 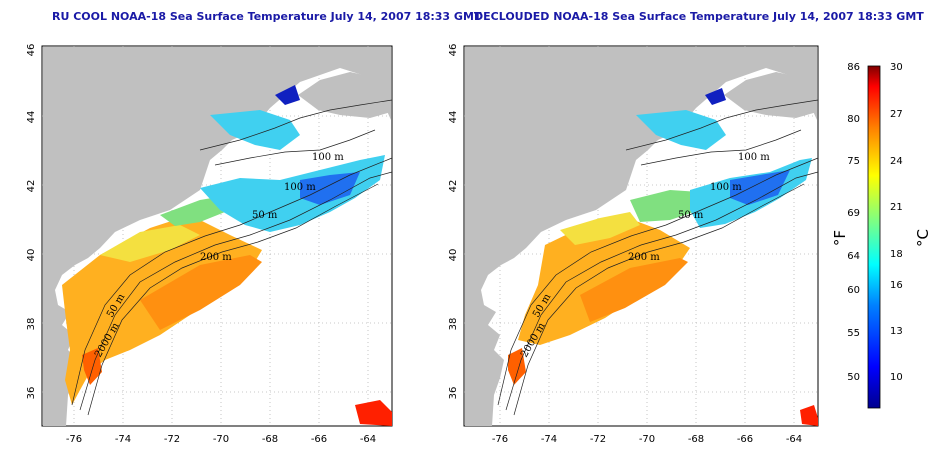 I want to click on right-lat-tick: 36, so click(x=453, y=393).